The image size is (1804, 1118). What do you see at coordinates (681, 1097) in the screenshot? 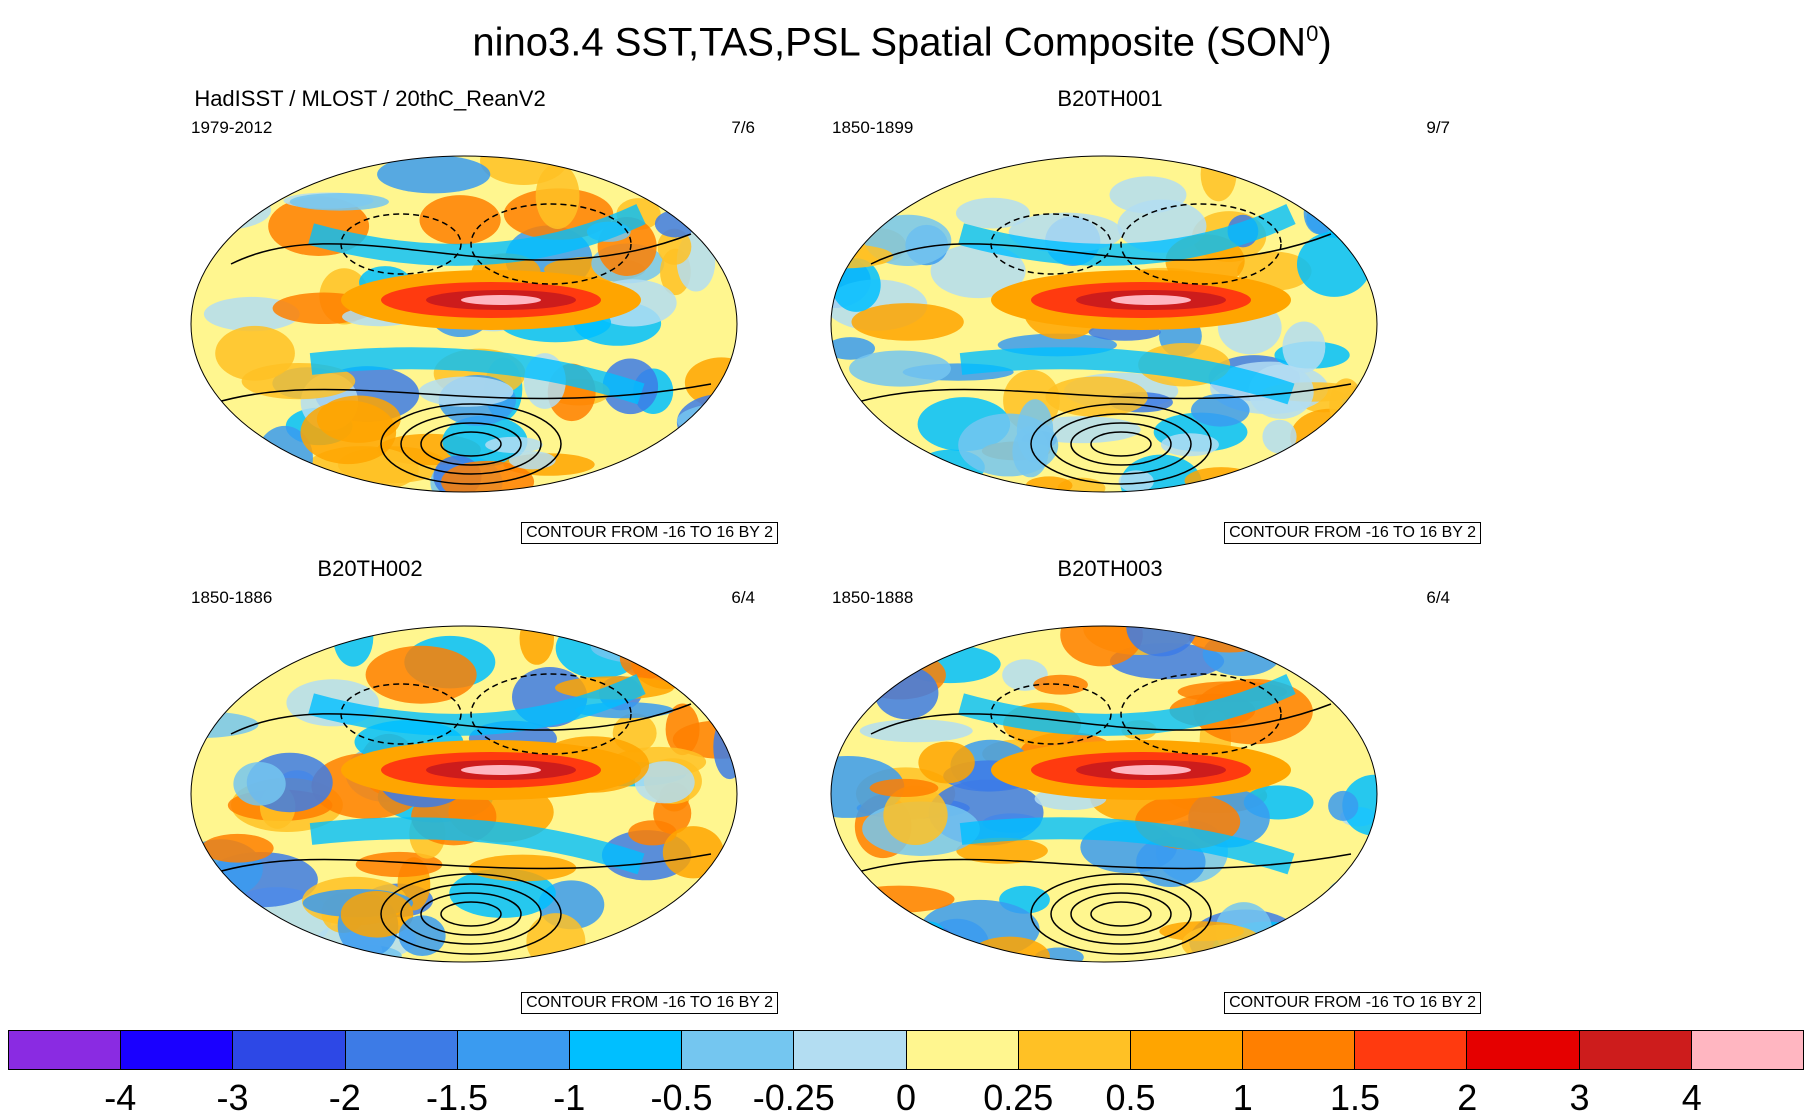
I see `colorbar-label: -0.5` at bounding box center [681, 1097].